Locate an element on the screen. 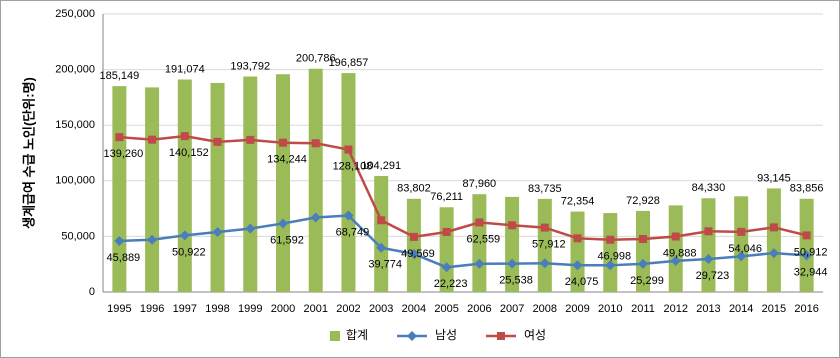 The width and height of the screenshot is (840, 358). data-label: 46,998 is located at coordinates (614, 257).